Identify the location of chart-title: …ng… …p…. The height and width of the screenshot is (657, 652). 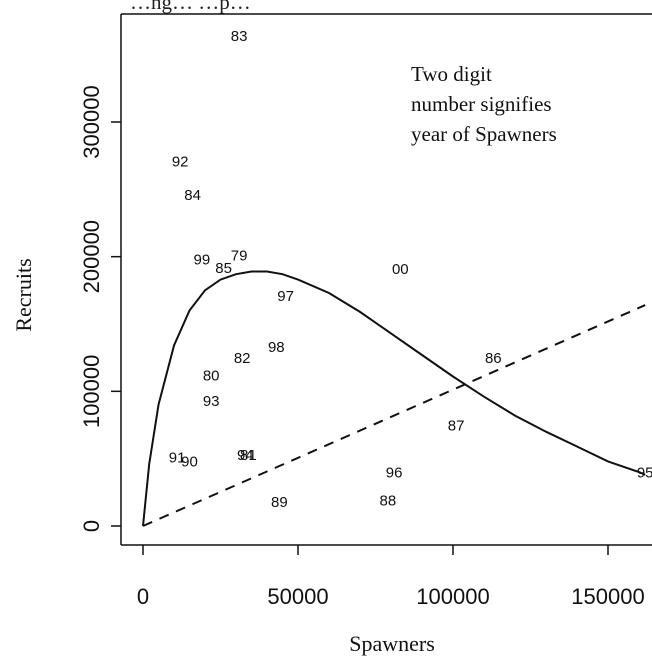
(190, 7).